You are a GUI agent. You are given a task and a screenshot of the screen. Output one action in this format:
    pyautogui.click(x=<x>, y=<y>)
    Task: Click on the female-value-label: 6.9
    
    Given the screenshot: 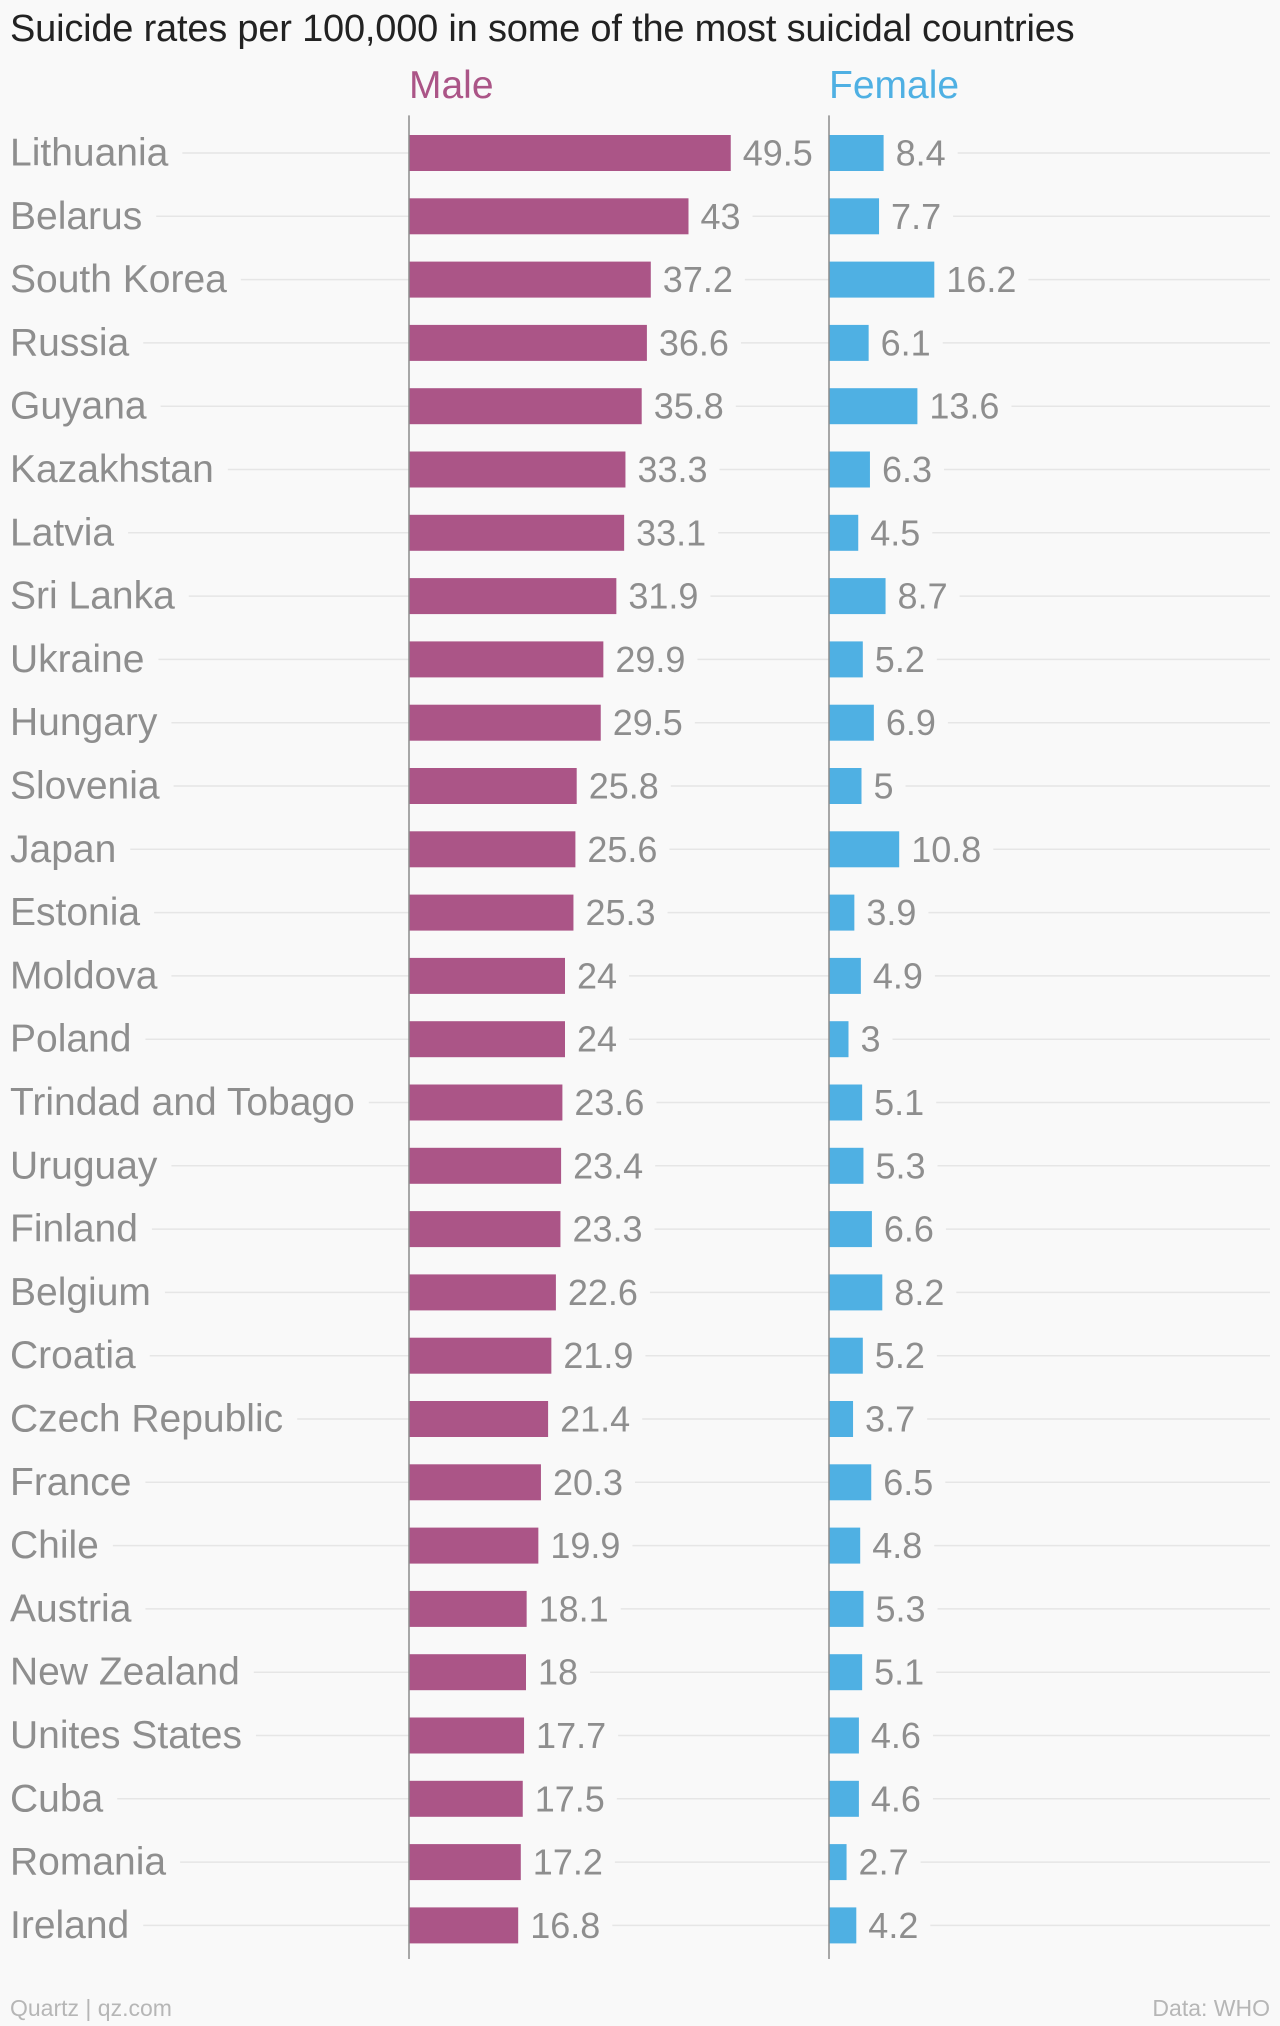 What is the action you would take?
    pyautogui.click(x=911, y=722)
    